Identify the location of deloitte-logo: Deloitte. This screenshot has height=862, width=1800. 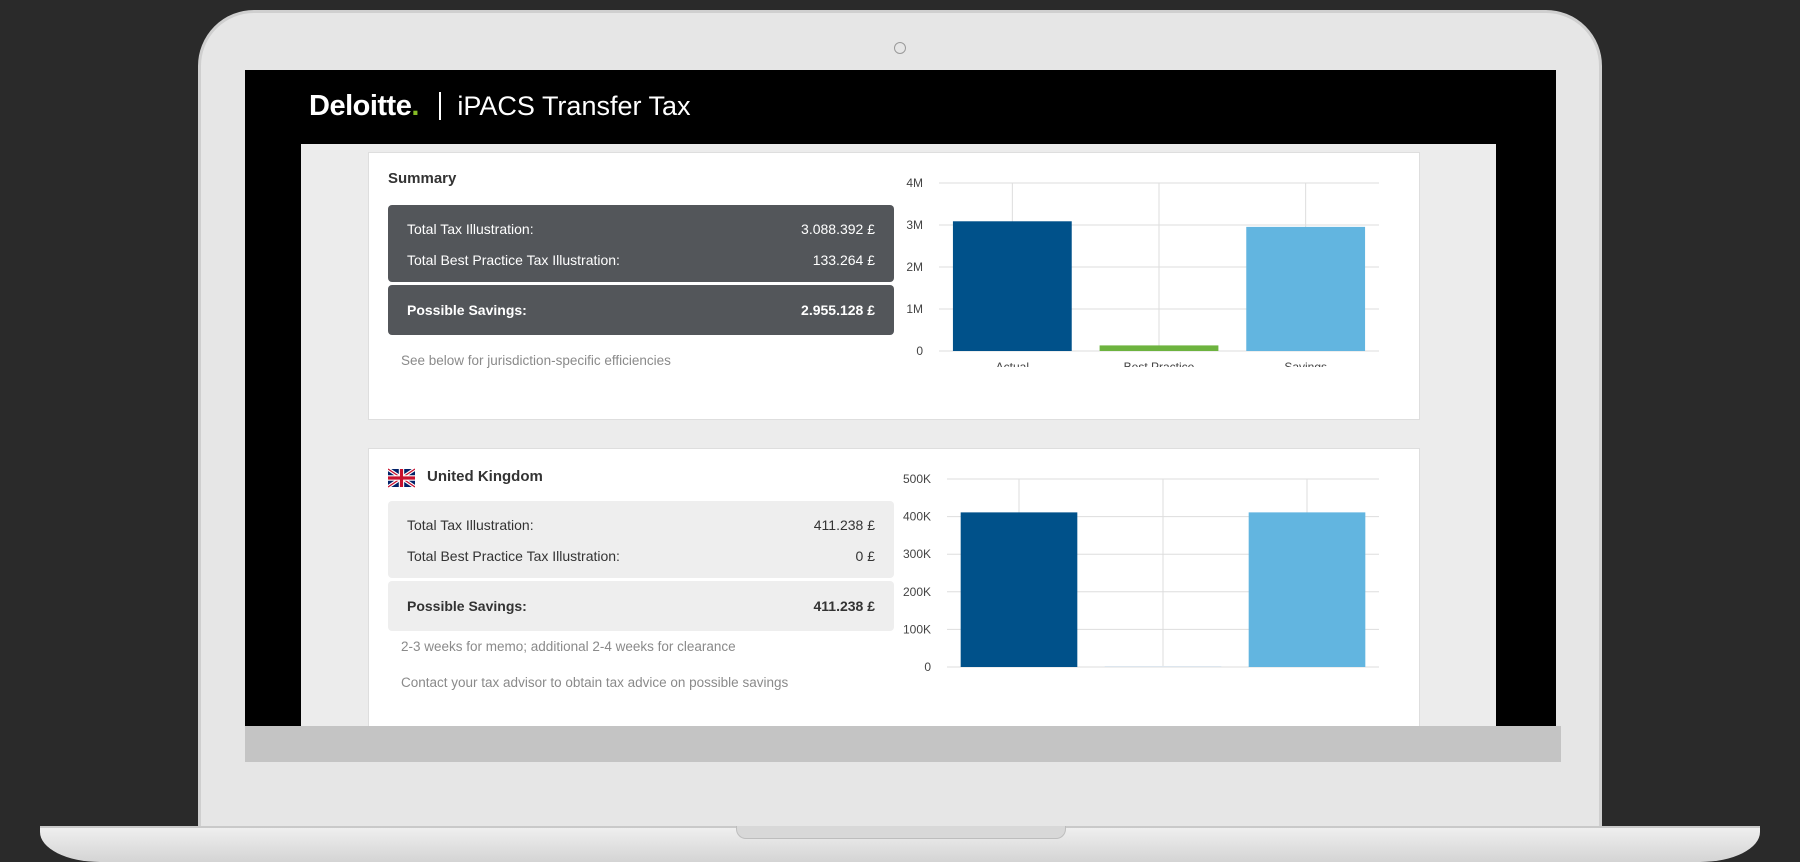
(360, 105).